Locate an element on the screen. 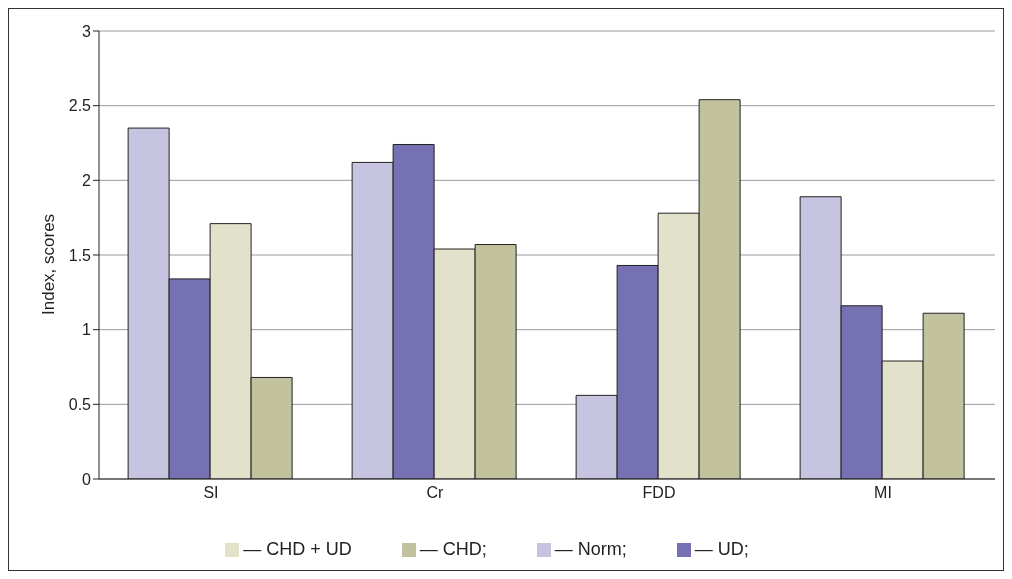 The height and width of the screenshot is (579, 1012). x-tick-label: FDD is located at coordinates (659, 493).